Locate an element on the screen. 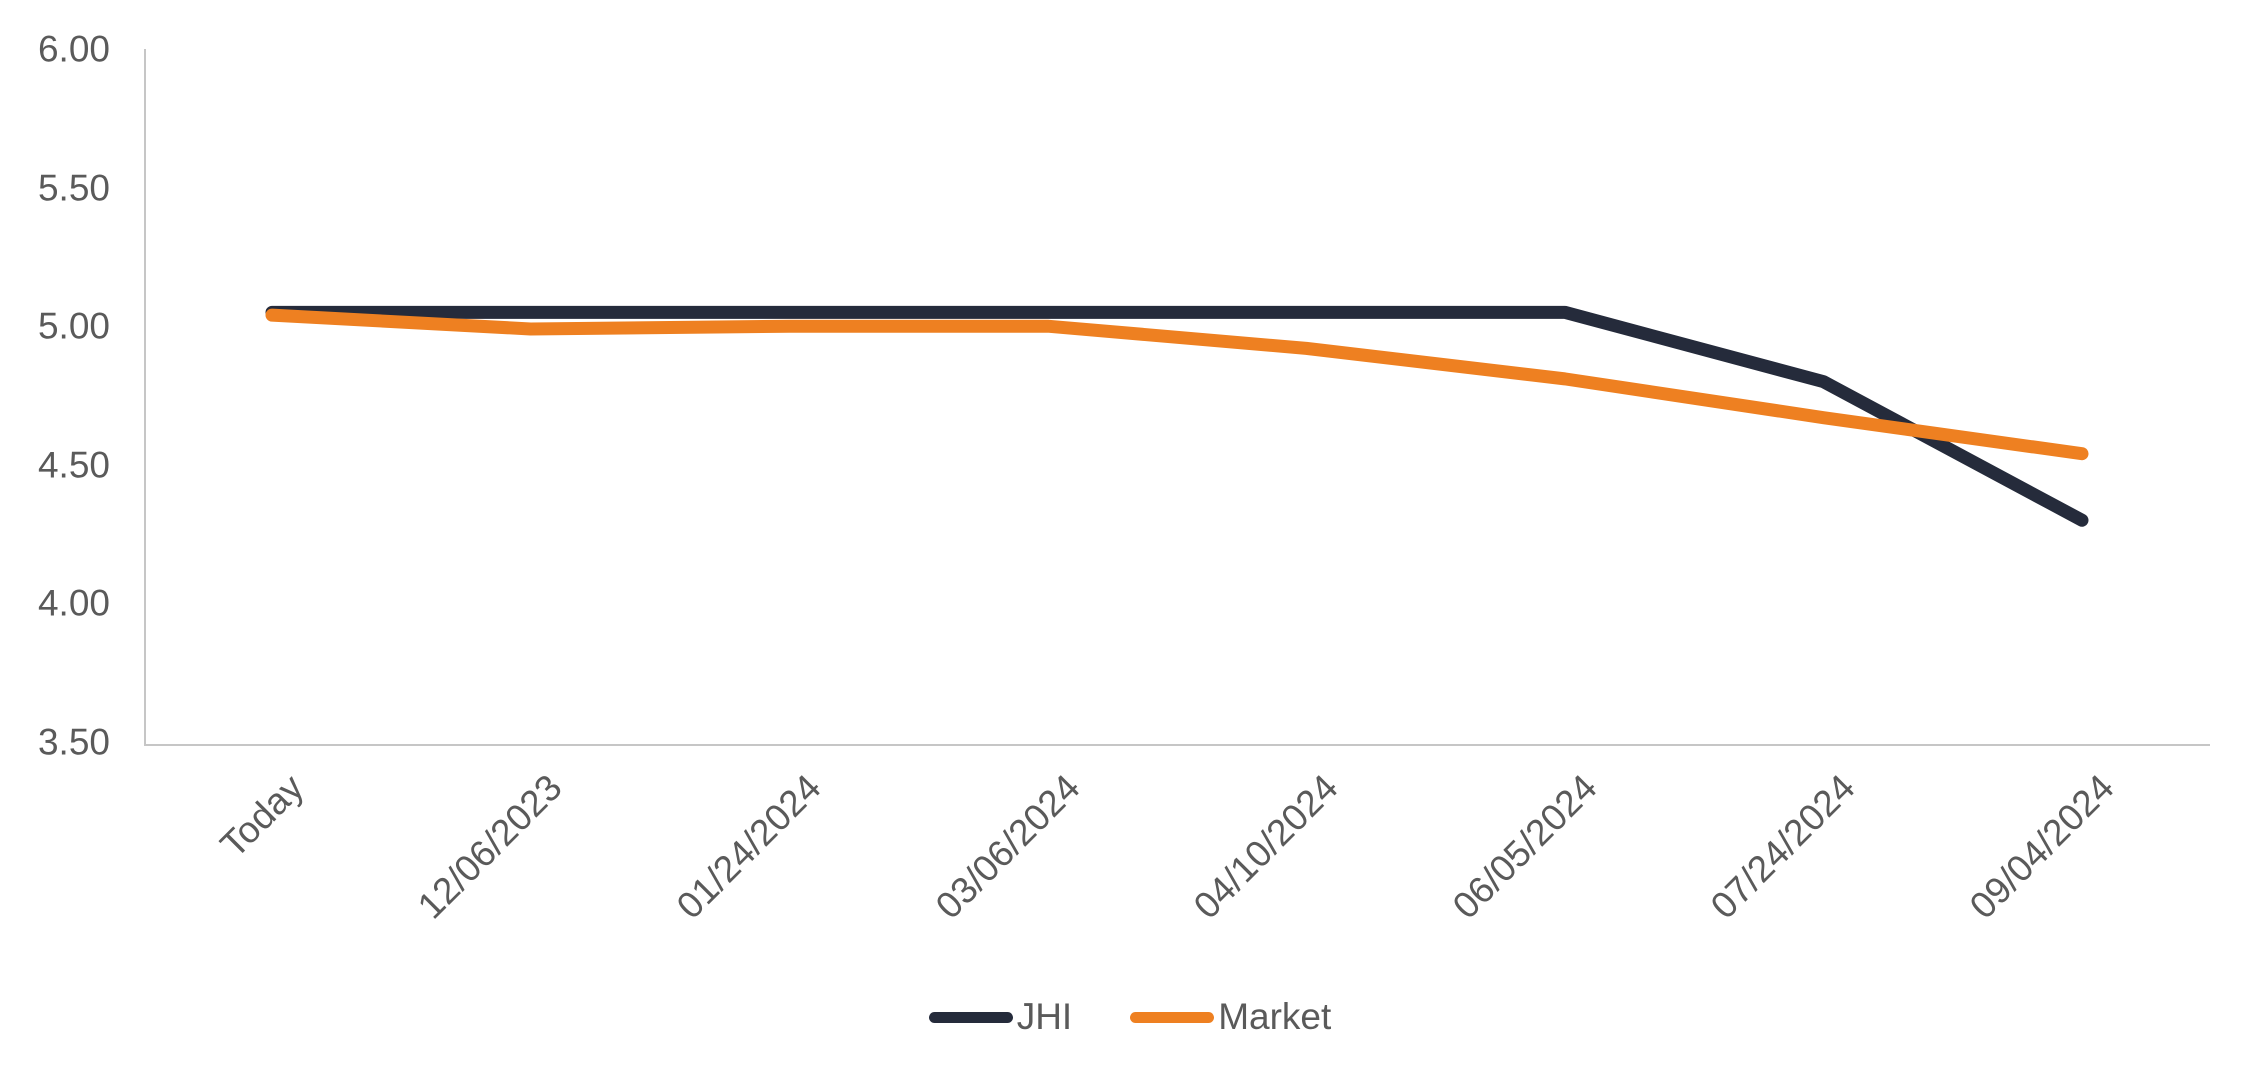 The height and width of the screenshot is (1080, 2260). legend-swatch-jhi is located at coordinates (970, 1017).